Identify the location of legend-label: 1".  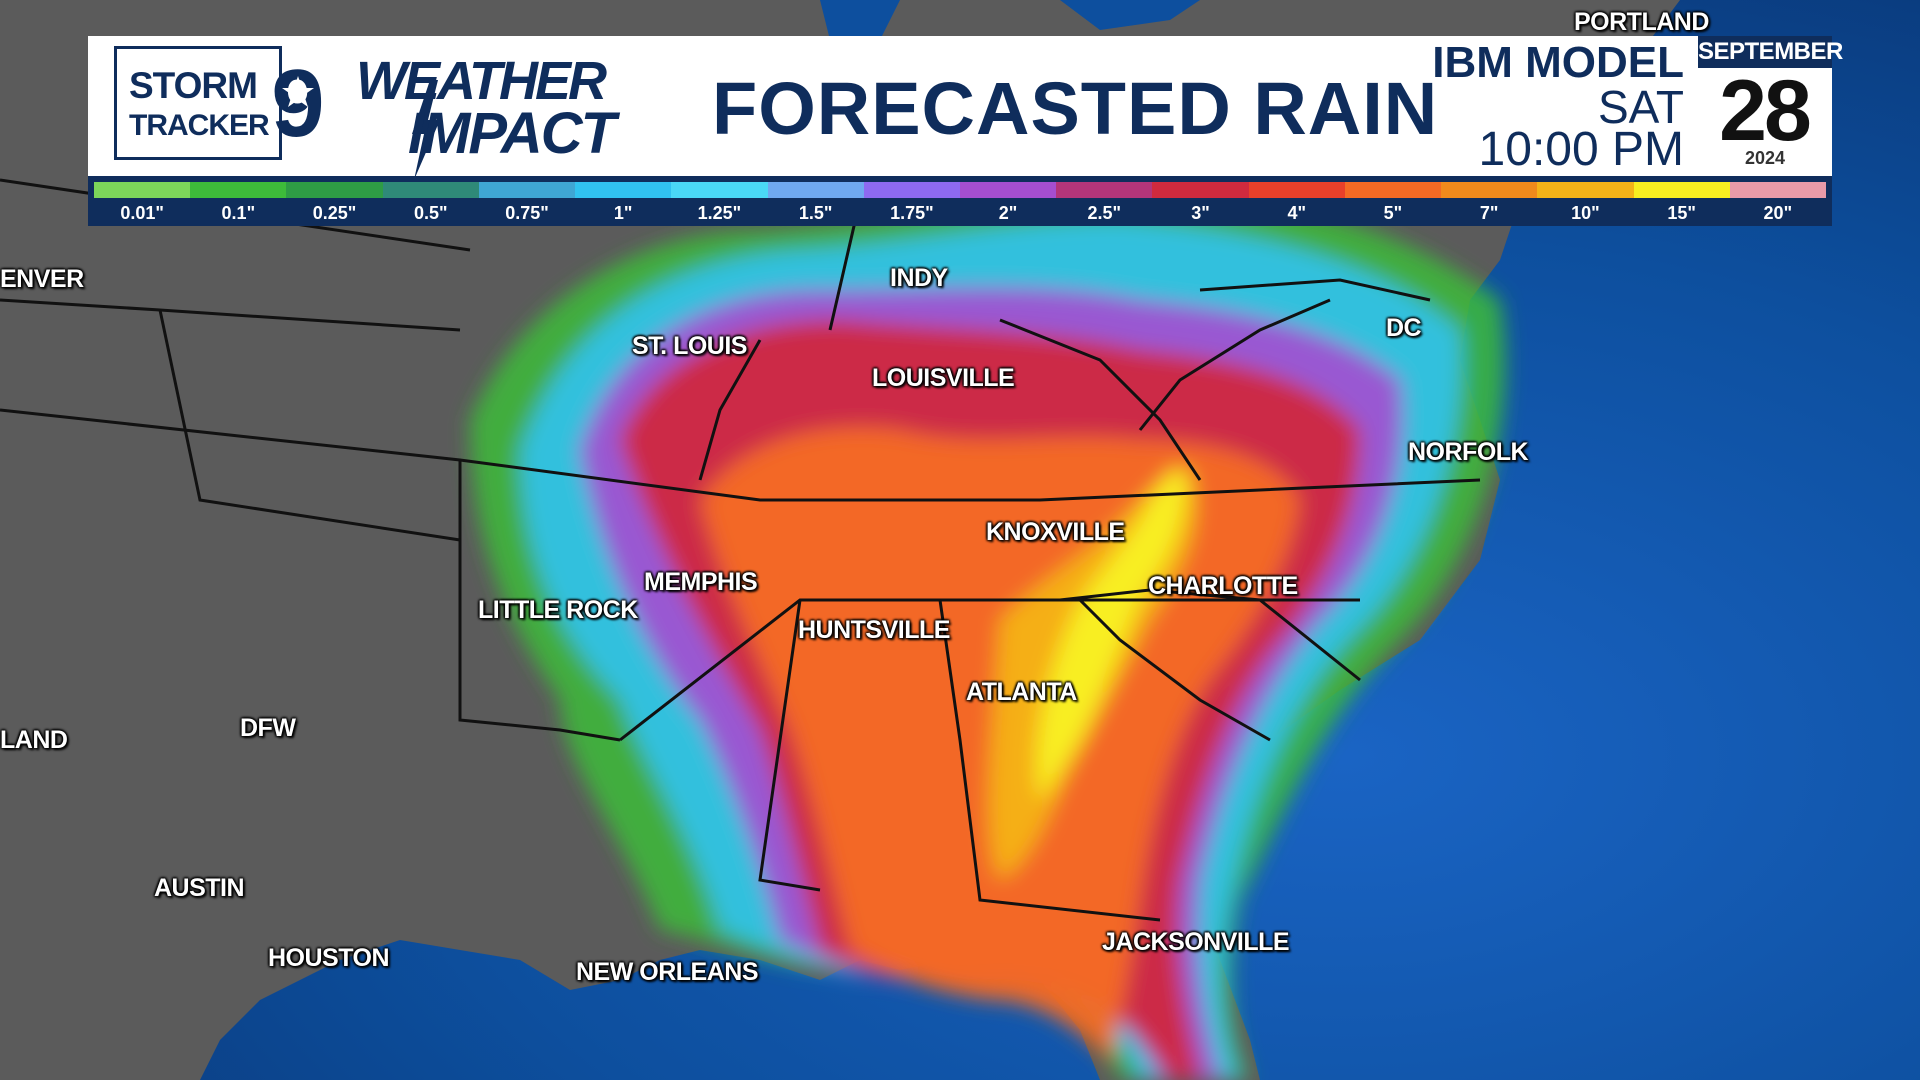
(623, 213).